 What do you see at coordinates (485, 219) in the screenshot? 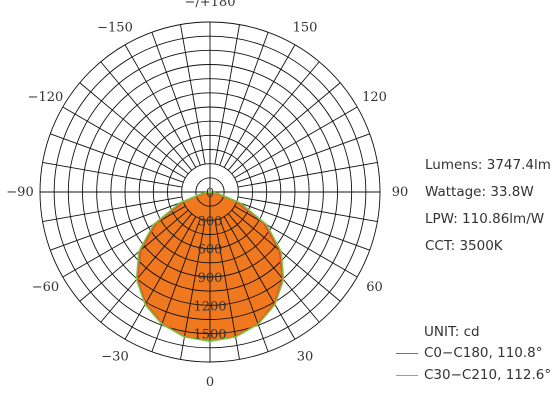
I see `lpw-text: LPW: 110.86lm/W` at bounding box center [485, 219].